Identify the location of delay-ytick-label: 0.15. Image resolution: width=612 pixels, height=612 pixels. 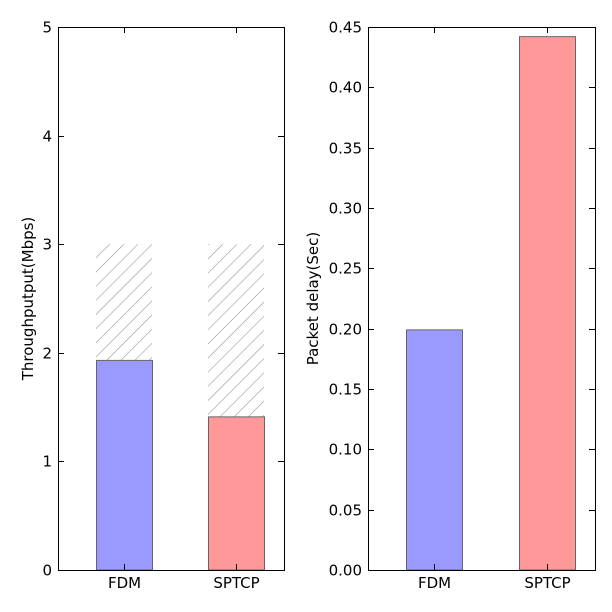
(345, 390).